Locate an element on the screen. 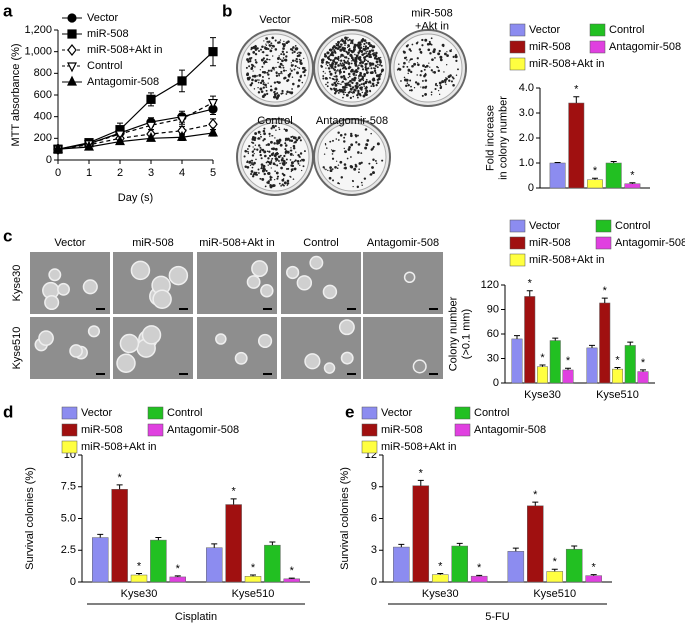  y-tick-label: 7.5 is located at coordinates (68, 487).